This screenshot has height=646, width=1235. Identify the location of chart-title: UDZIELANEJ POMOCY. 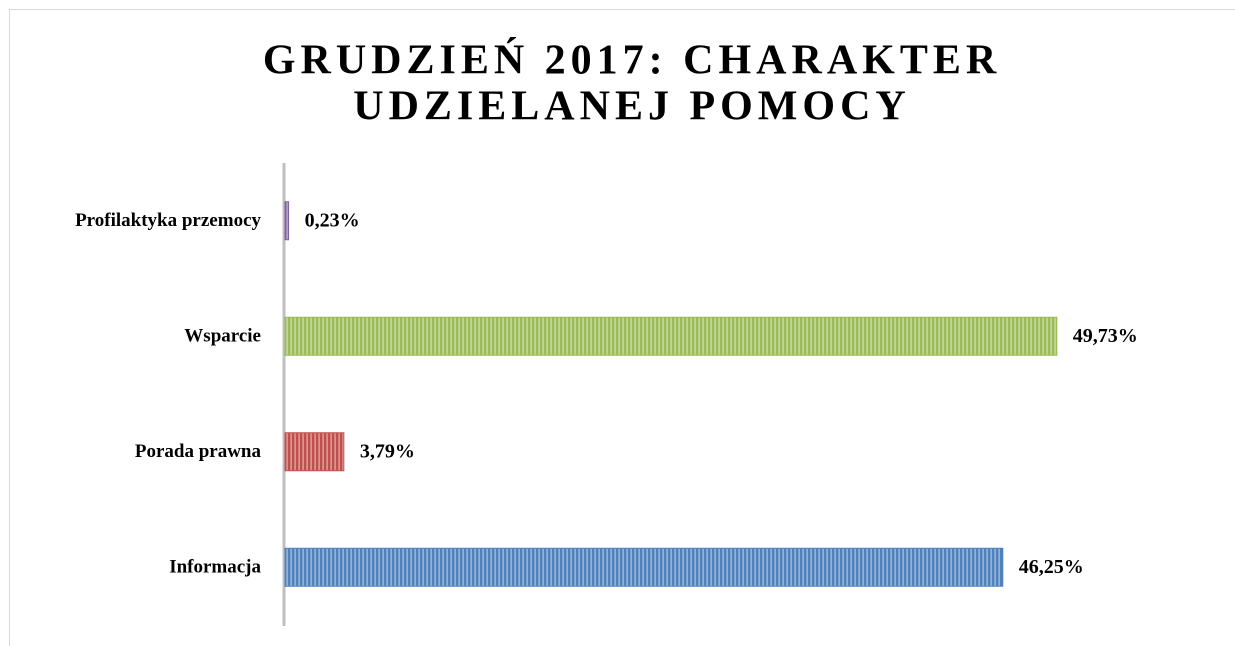
(632, 107).